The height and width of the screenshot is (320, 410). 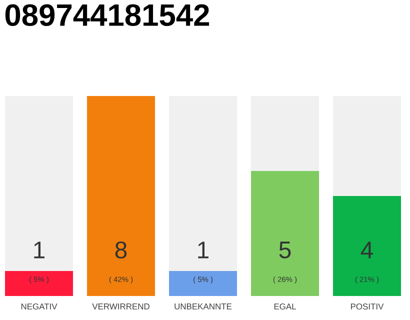 I want to click on data-label: 5, so click(x=285, y=250).